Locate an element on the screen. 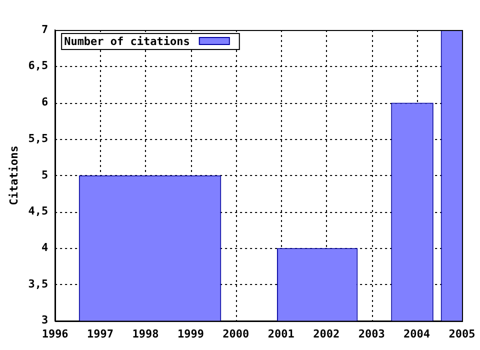  x-tick-label: 2004 is located at coordinates (417, 333).